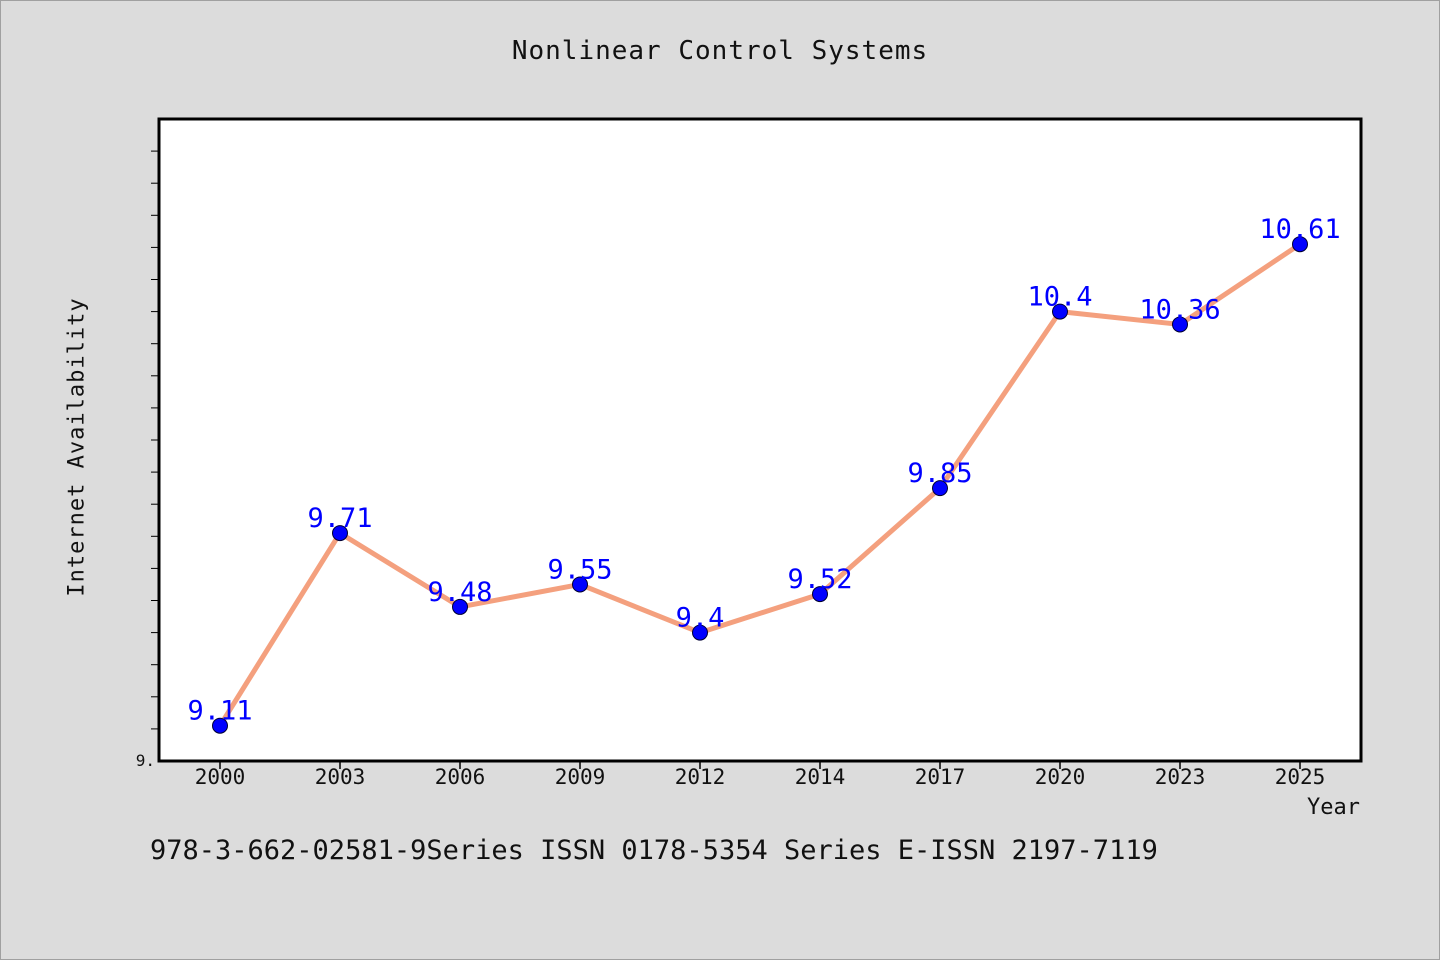 This screenshot has height=960, width=1440. What do you see at coordinates (820, 777) in the screenshot?
I see `x-tick-label: 2014` at bounding box center [820, 777].